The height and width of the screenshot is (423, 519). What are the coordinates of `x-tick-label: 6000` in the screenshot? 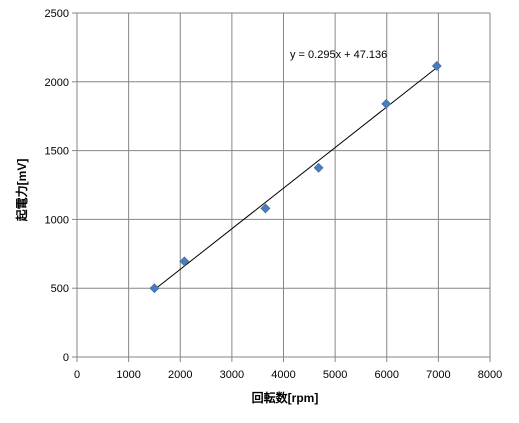 It's located at (387, 375).